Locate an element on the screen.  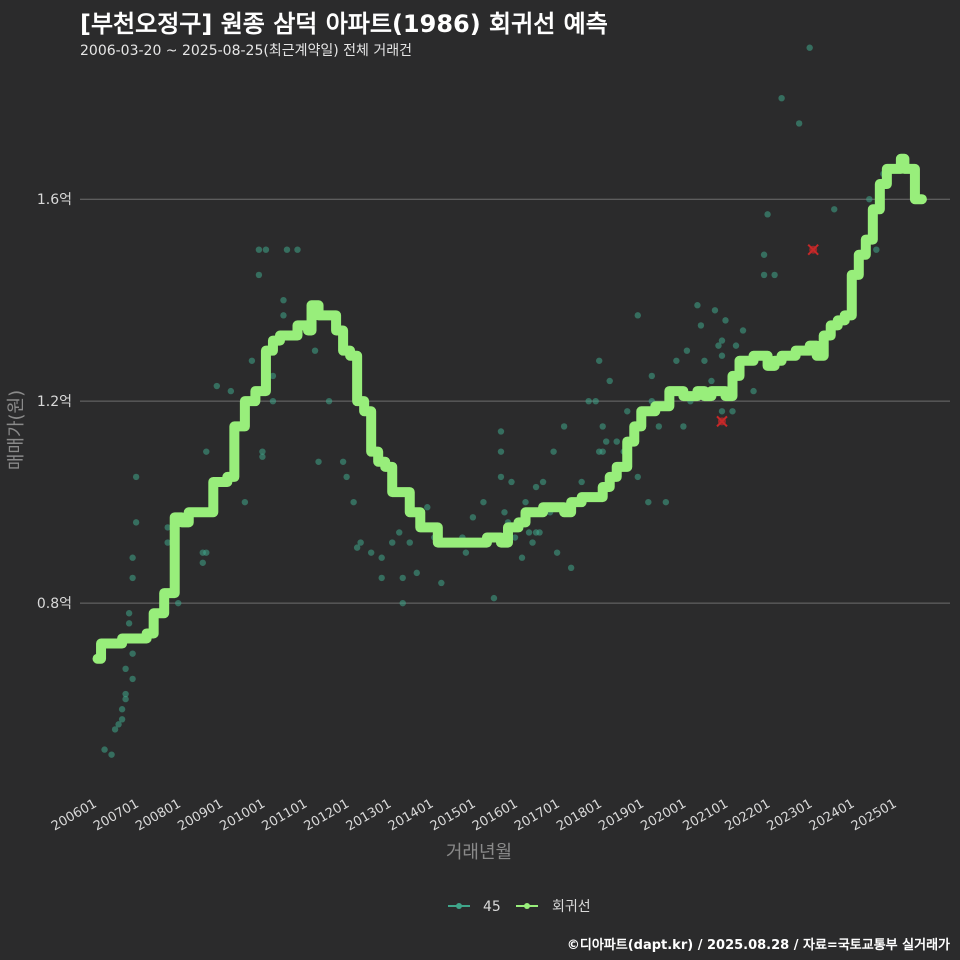
legend-swatch-45-dot is located at coordinates (459, 906).